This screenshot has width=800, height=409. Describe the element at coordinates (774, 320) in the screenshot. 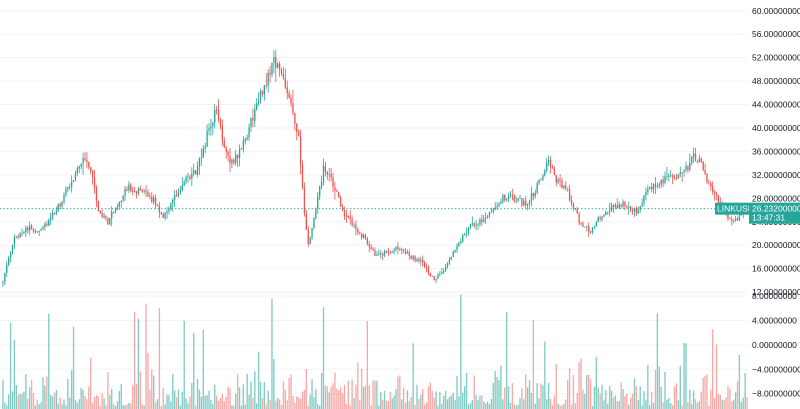

I see `volume-tick-label: 4.00000000` at that location.